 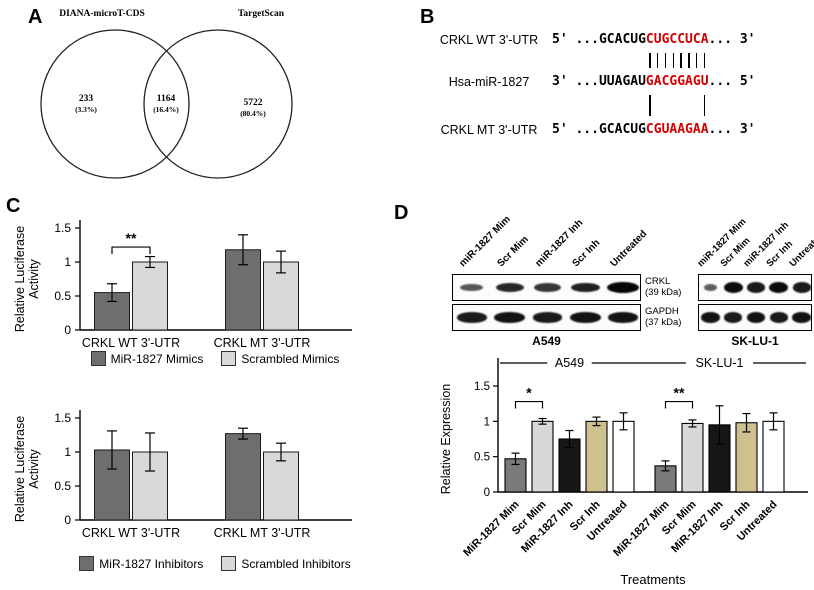 I want to click on band-kda: (37 kDa), so click(x=663, y=323).